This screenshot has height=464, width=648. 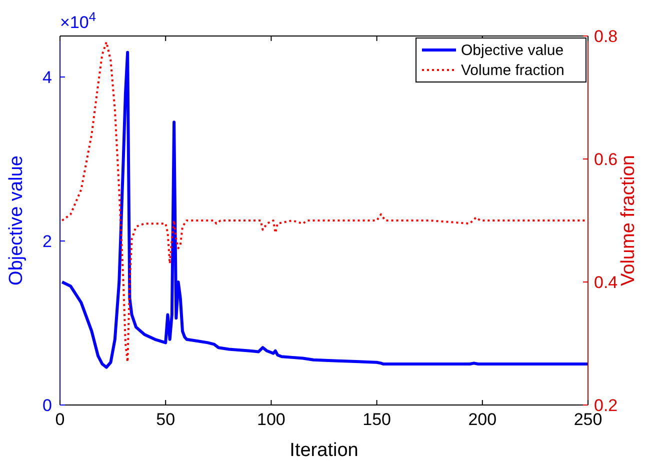 What do you see at coordinates (482, 419) in the screenshot?
I see `x-tick-label: 200` at bounding box center [482, 419].